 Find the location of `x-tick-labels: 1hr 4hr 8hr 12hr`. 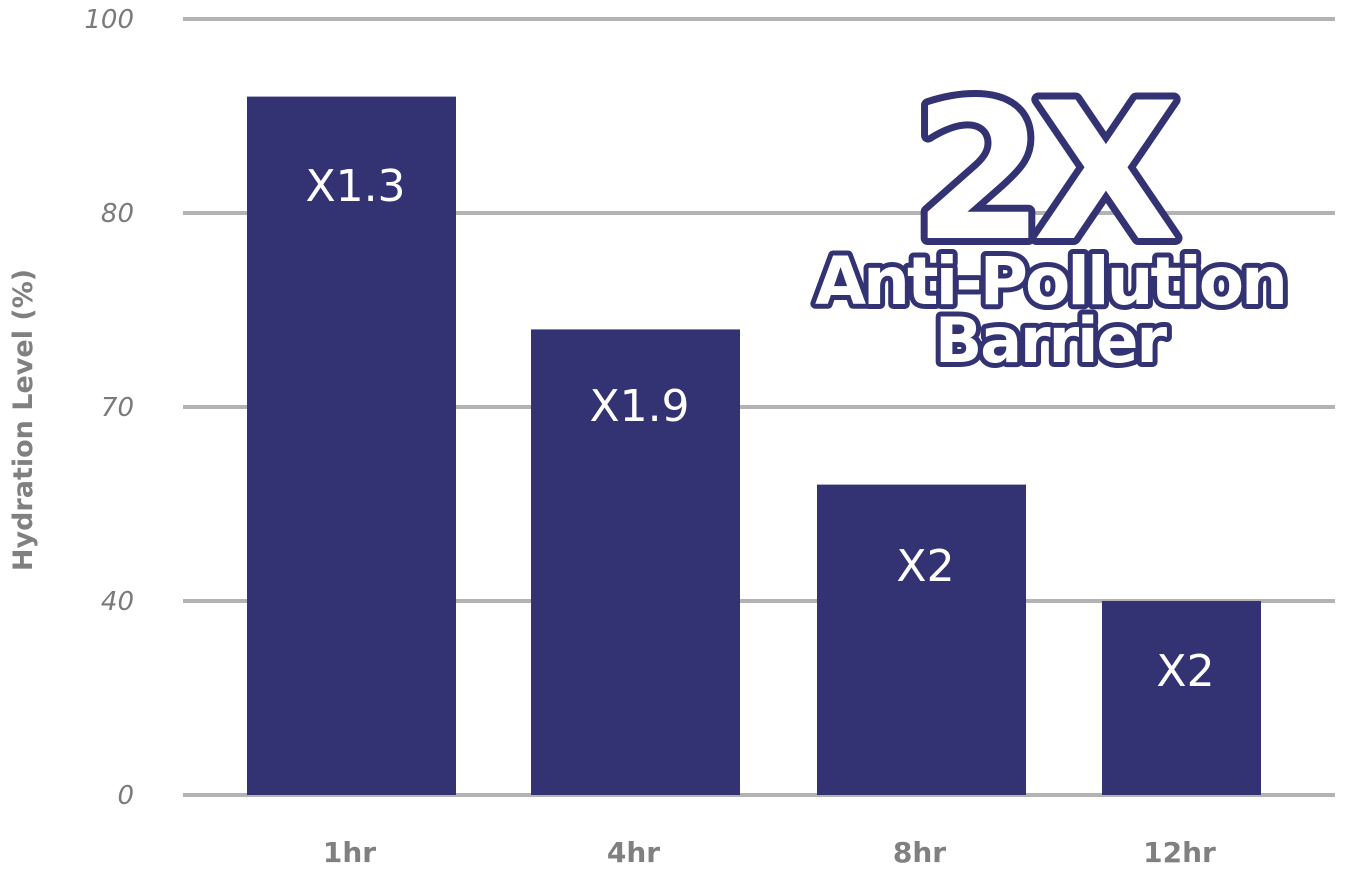

x-tick-labels: 1hr 4hr 8hr 12hr is located at coordinates (769, 852).